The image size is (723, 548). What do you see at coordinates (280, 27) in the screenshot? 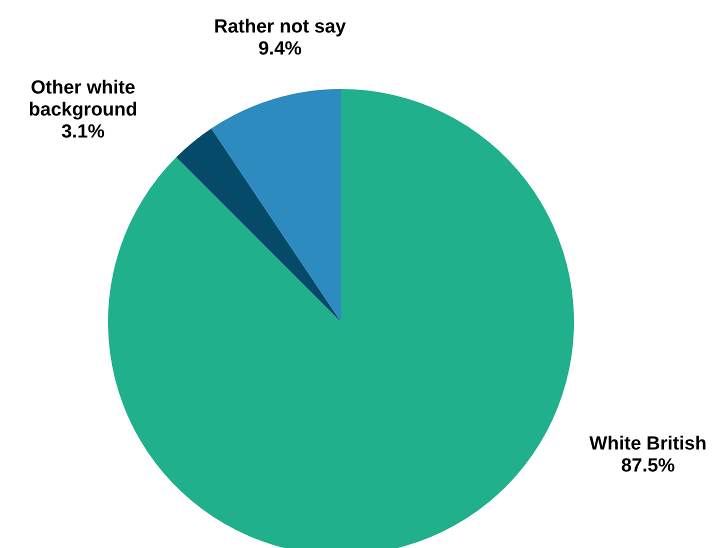
I see `slice-label: Rather not say` at bounding box center [280, 27].